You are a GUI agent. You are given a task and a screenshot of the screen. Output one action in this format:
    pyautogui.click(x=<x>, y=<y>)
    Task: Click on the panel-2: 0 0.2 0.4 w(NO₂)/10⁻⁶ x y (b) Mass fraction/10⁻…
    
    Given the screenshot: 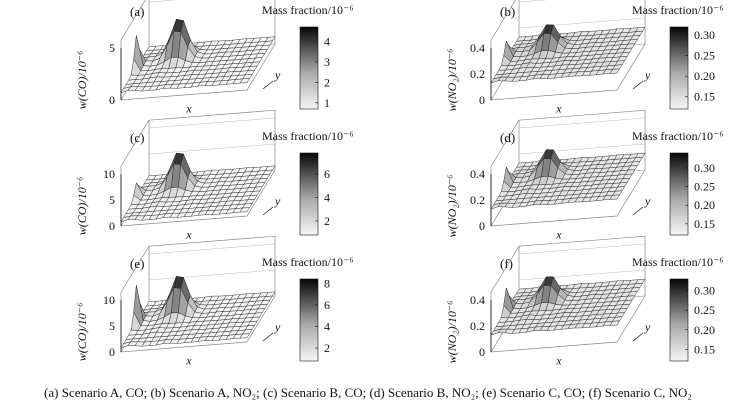 What is the action you would take?
    pyautogui.click(x=584, y=58)
    